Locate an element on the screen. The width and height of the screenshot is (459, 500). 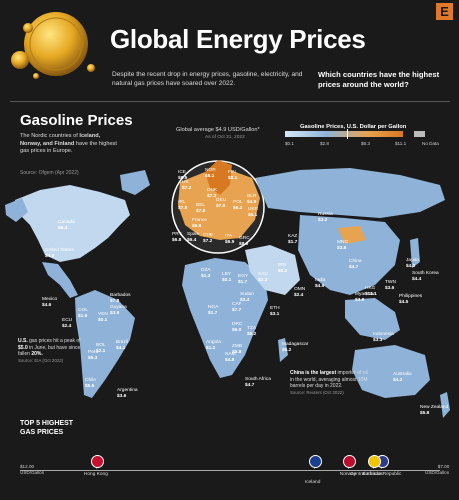
country-name: Chile is located at coordinates (90, 380).